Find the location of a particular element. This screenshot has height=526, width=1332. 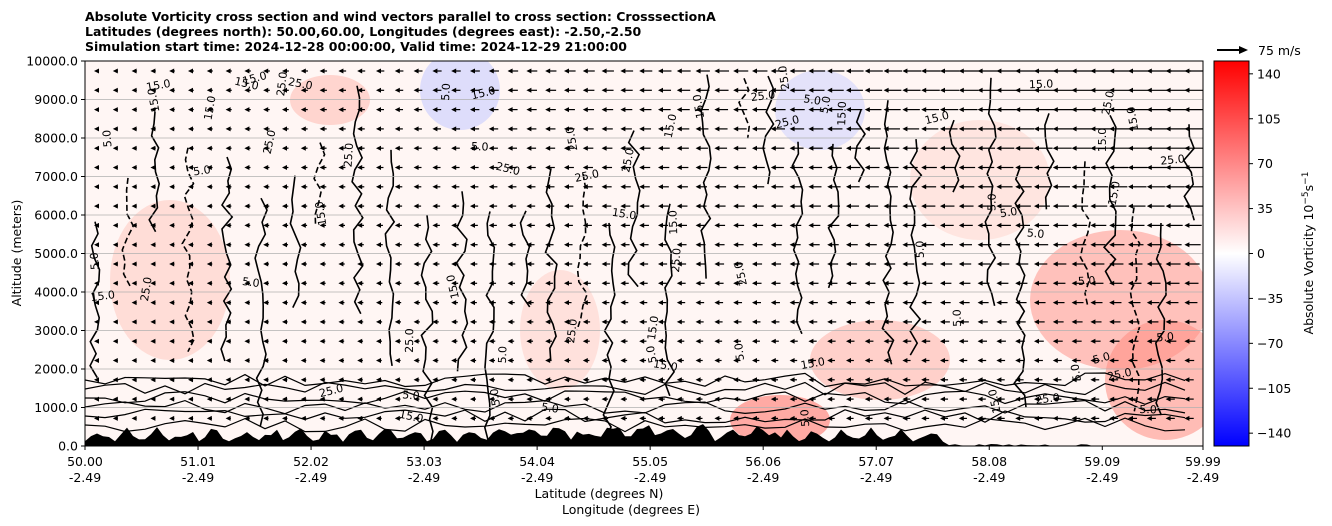

contour-label: 25.0 is located at coordinates (282, 84).